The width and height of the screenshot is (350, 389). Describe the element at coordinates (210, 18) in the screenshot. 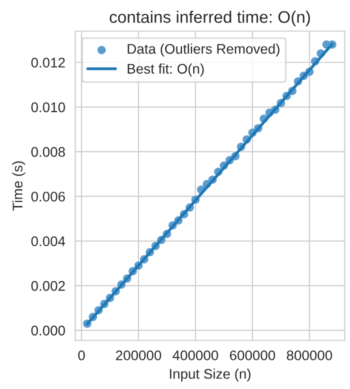

I see `chart-title: contains inferred time: O(n)` at that location.